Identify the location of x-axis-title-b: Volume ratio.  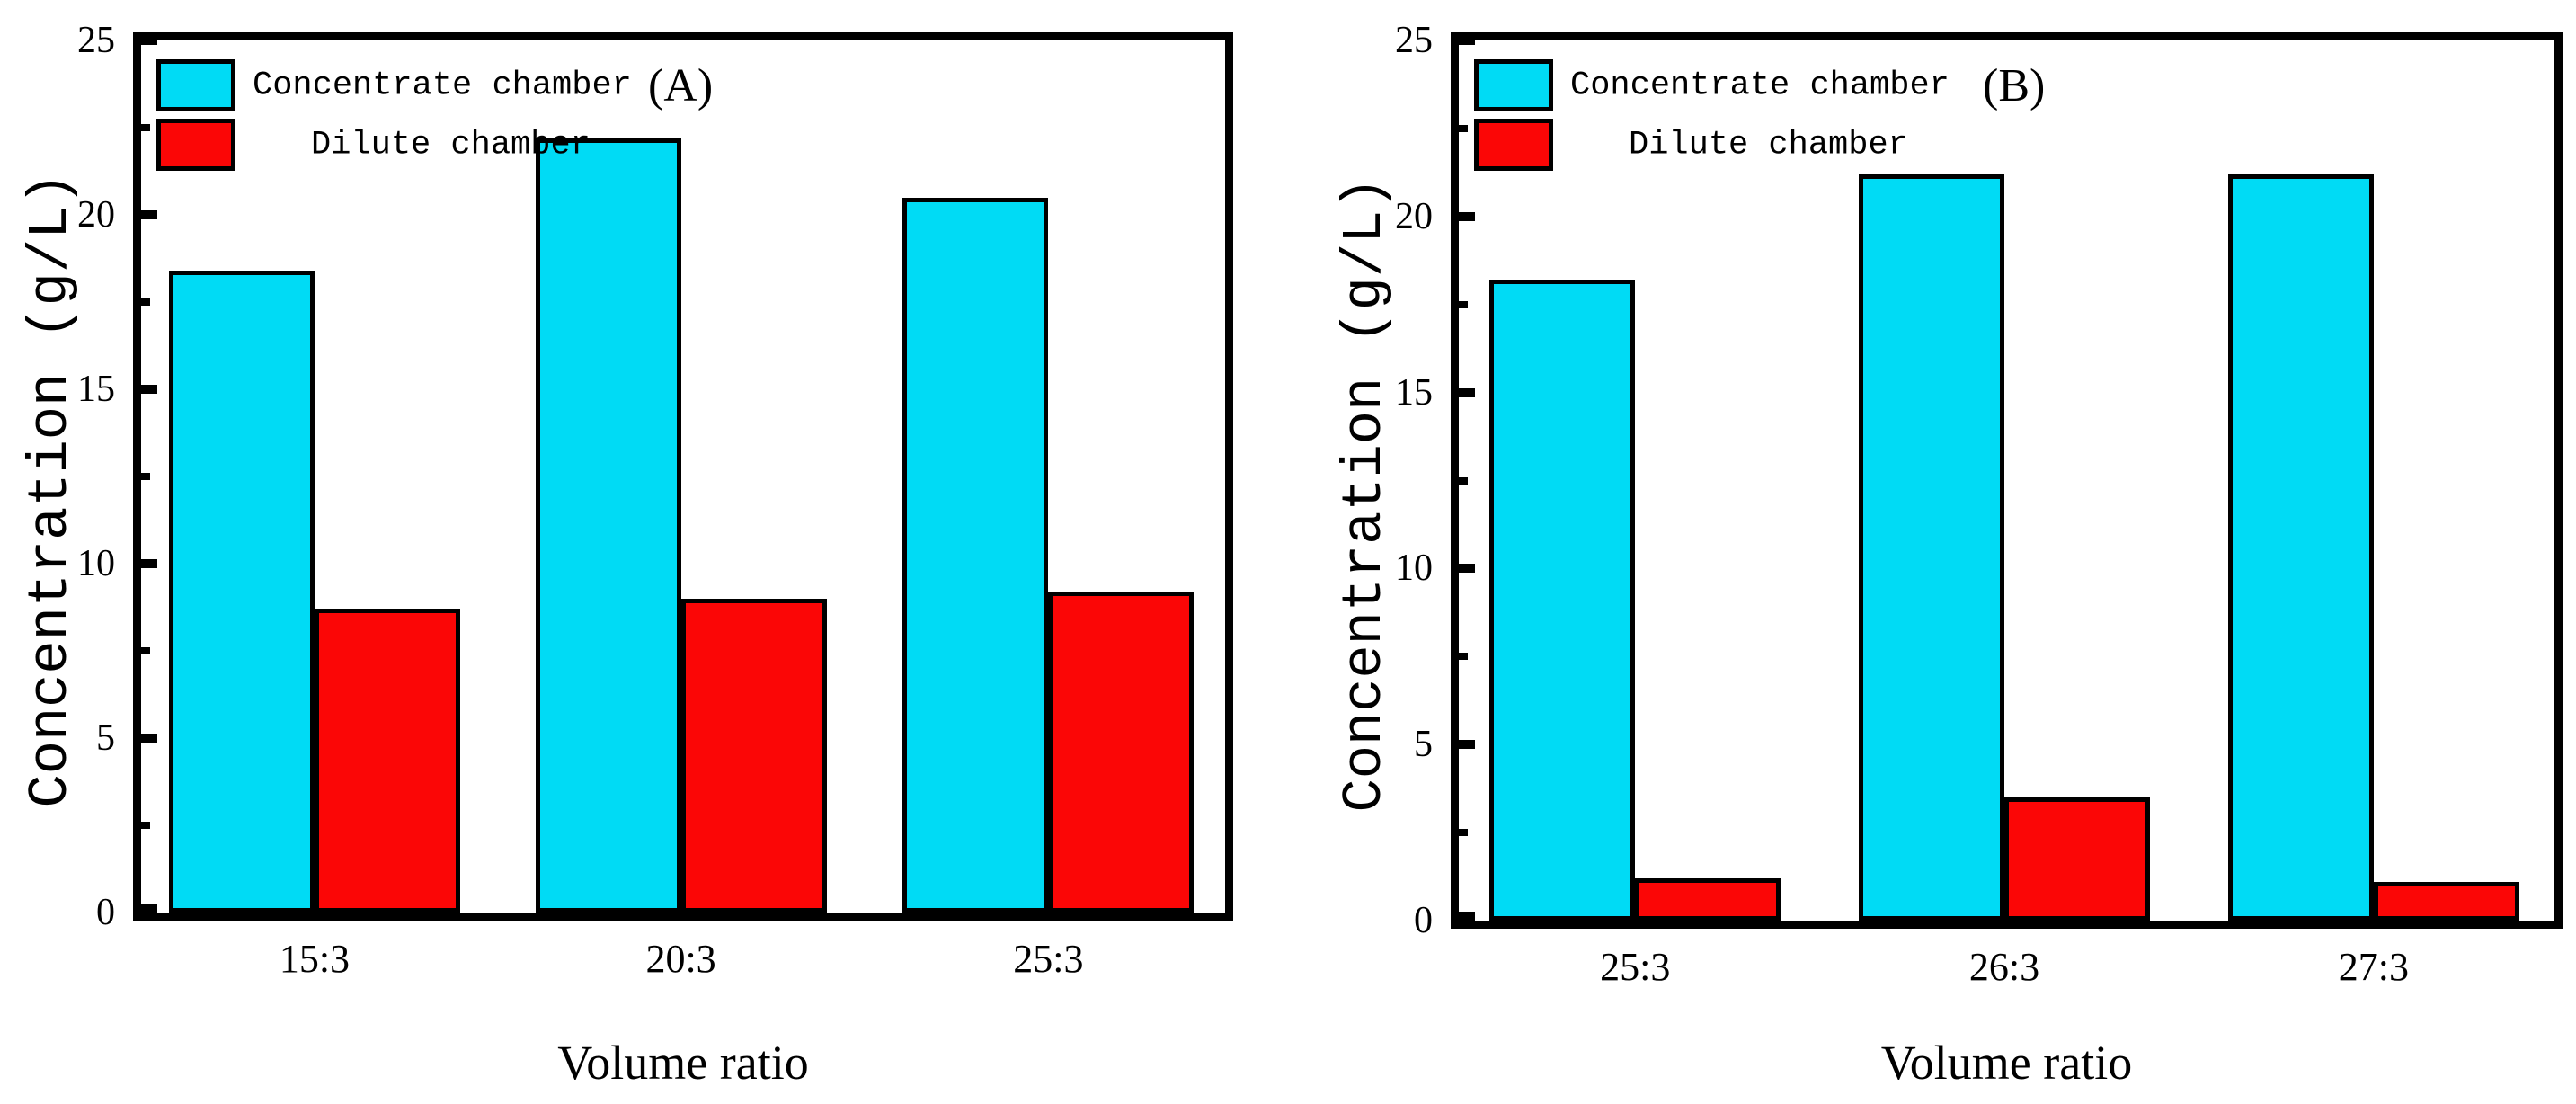
(2006, 1063).